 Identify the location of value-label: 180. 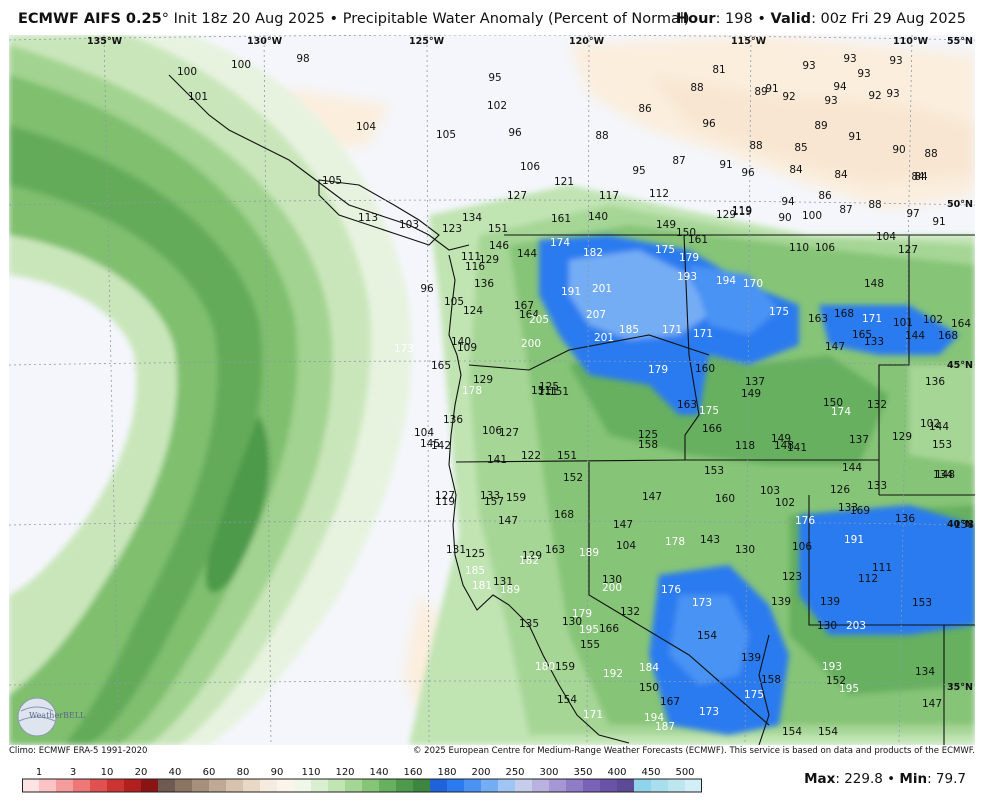
(545, 667).